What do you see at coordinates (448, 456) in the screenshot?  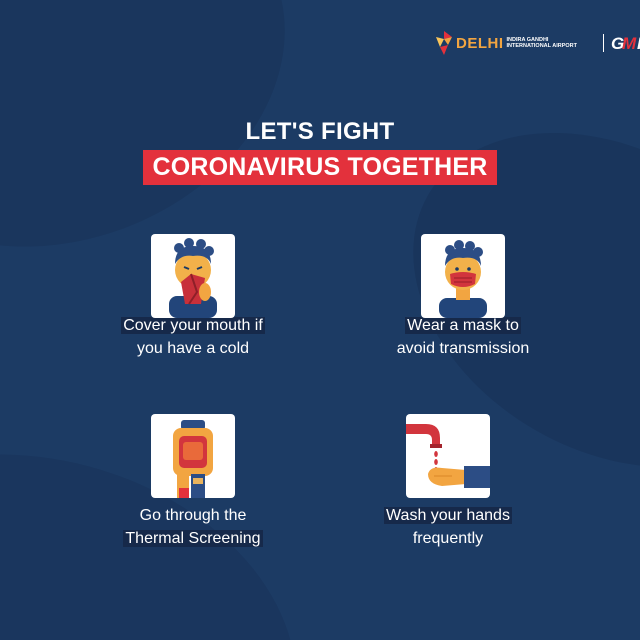 I see `hand-washing-icon` at bounding box center [448, 456].